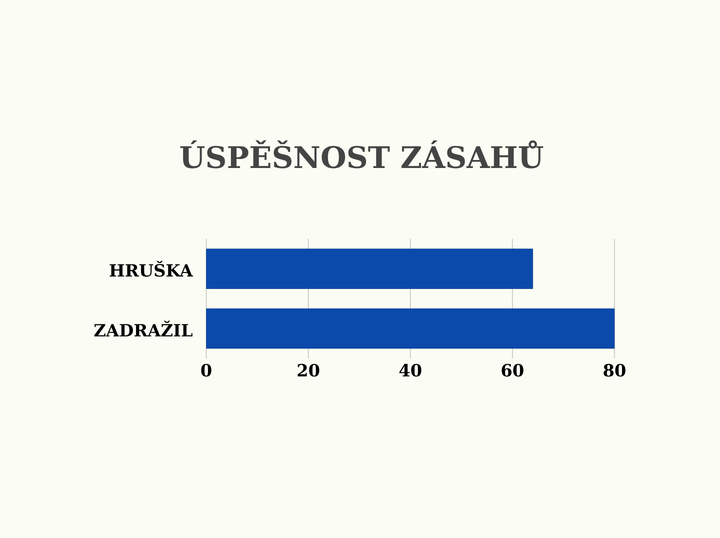  Describe the element at coordinates (615, 370) in the screenshot. I see `x-tick-label: 80` at that location.